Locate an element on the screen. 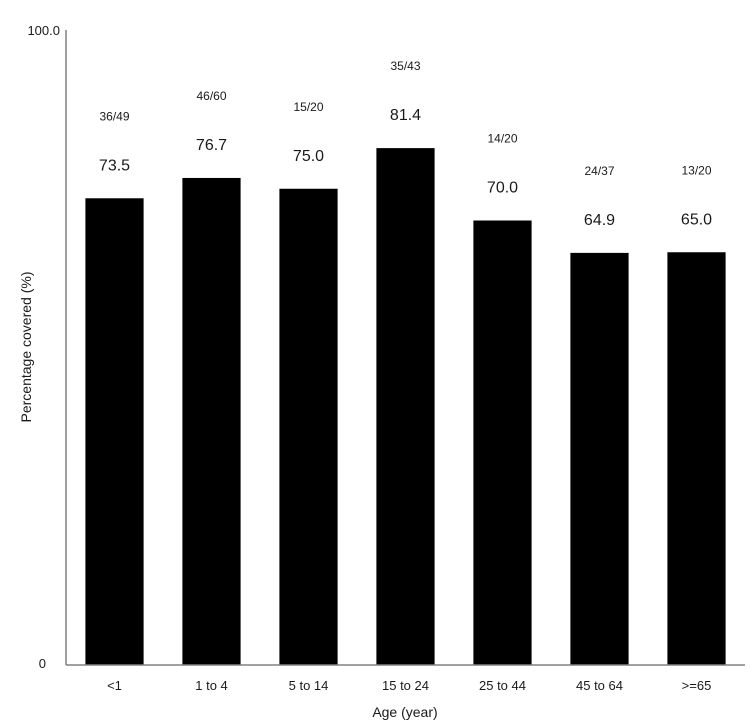  y-axis-title: Percentage covered (%) is located at coordinates (26, 347).